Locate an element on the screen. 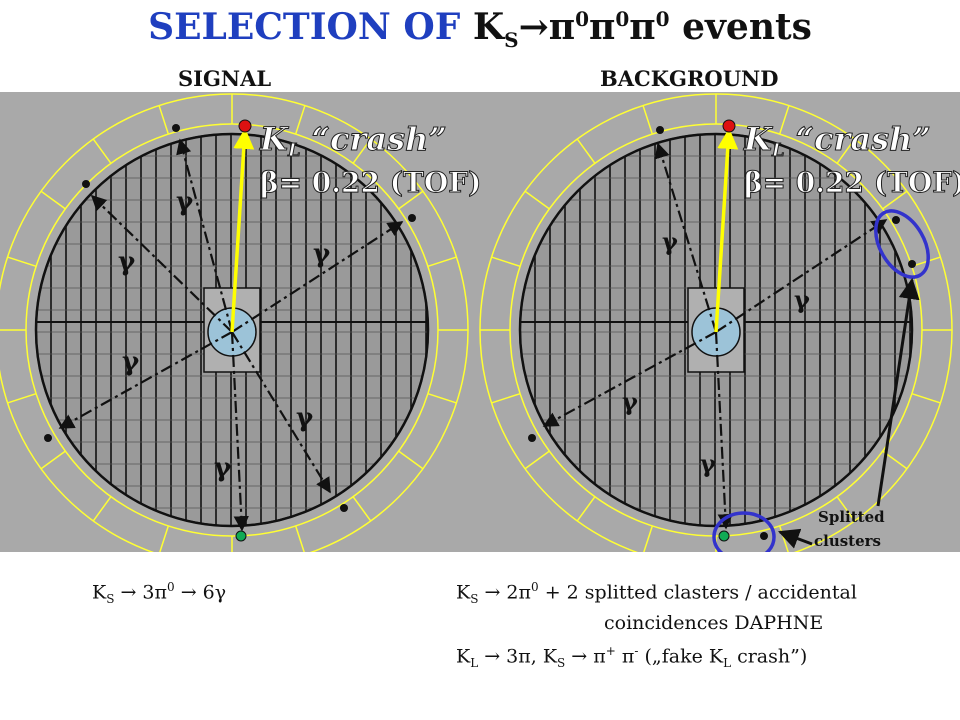  background-kl-crash-sub: L is located at coordinates (778, 150).